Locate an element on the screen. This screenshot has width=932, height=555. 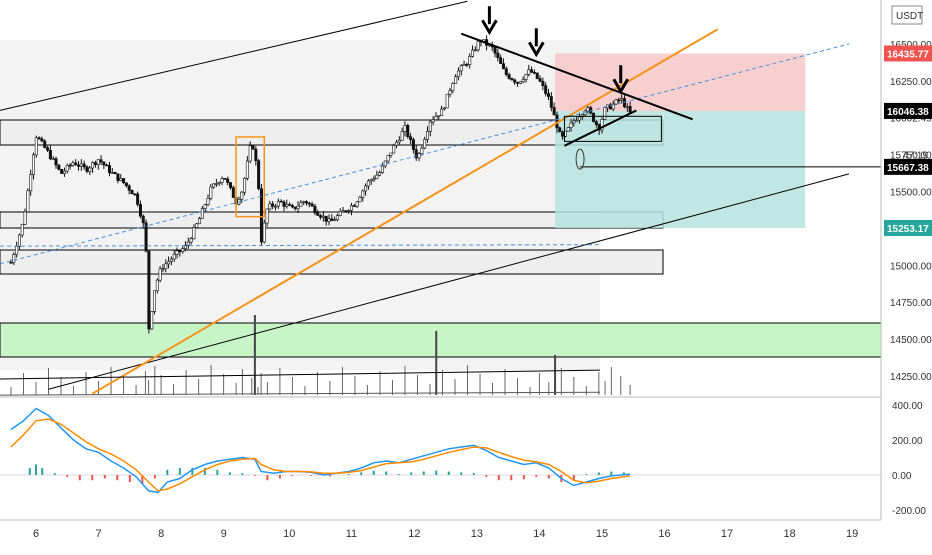
ellipse-marker is located at coordinates (580, 159).